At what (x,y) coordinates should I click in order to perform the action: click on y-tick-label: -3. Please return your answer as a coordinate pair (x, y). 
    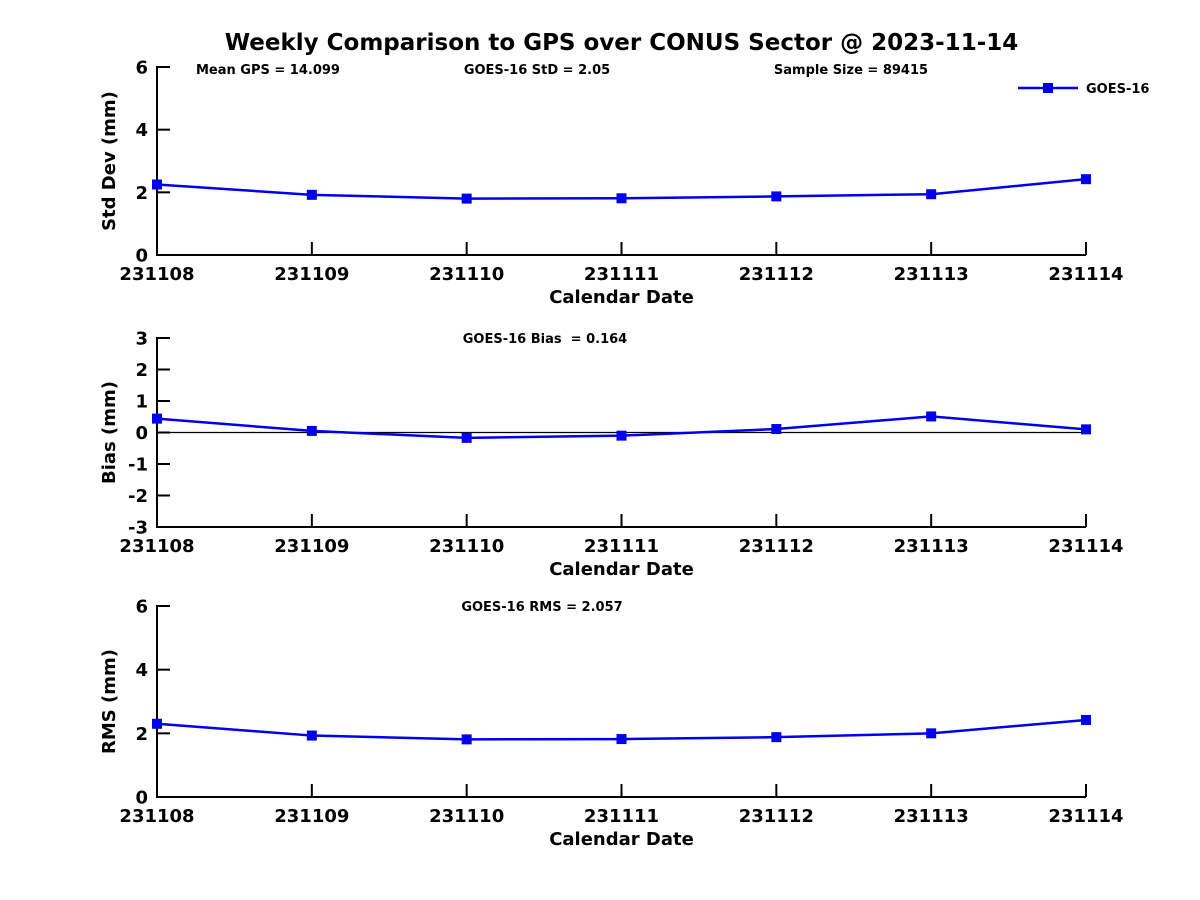
    Looking at the image, I should click on (138, 528).